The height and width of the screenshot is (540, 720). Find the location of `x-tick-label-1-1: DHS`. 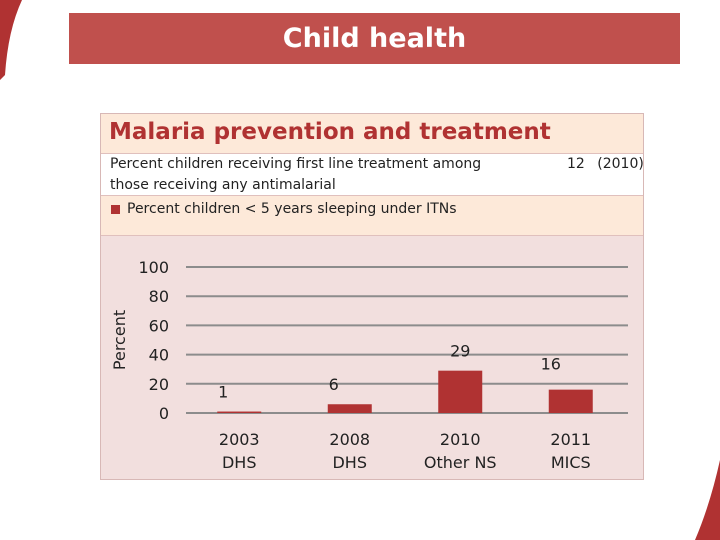

x-tick-label-1-1: DHS is located at coordinates (349, 462).